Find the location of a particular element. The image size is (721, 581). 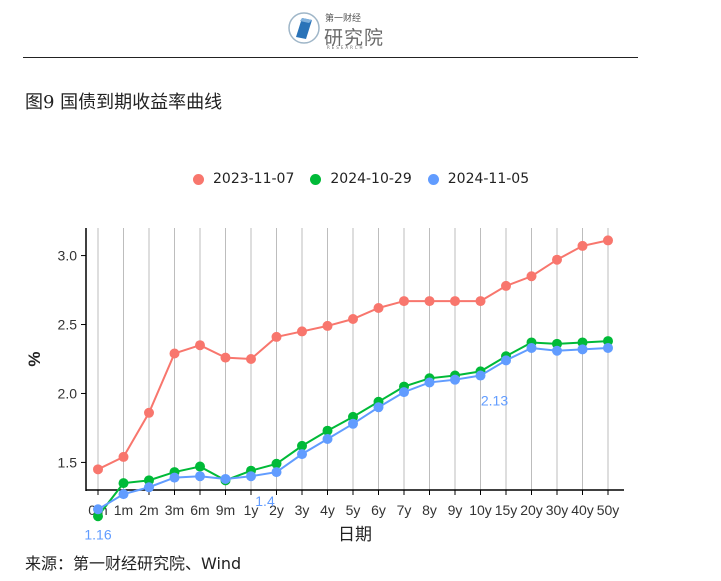

x-tick-label: 30y is located at coordinates (557, 510).